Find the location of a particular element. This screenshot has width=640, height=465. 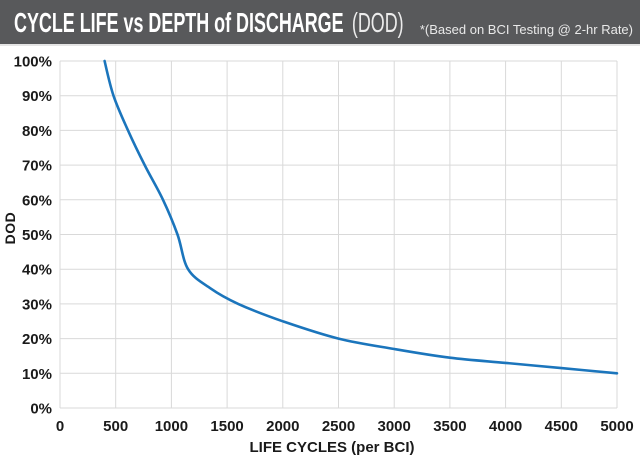

chart-title: CYCLE LIFE vs DEPTH of DISCHARGE (DOD) is located at coordinates (318, 23).